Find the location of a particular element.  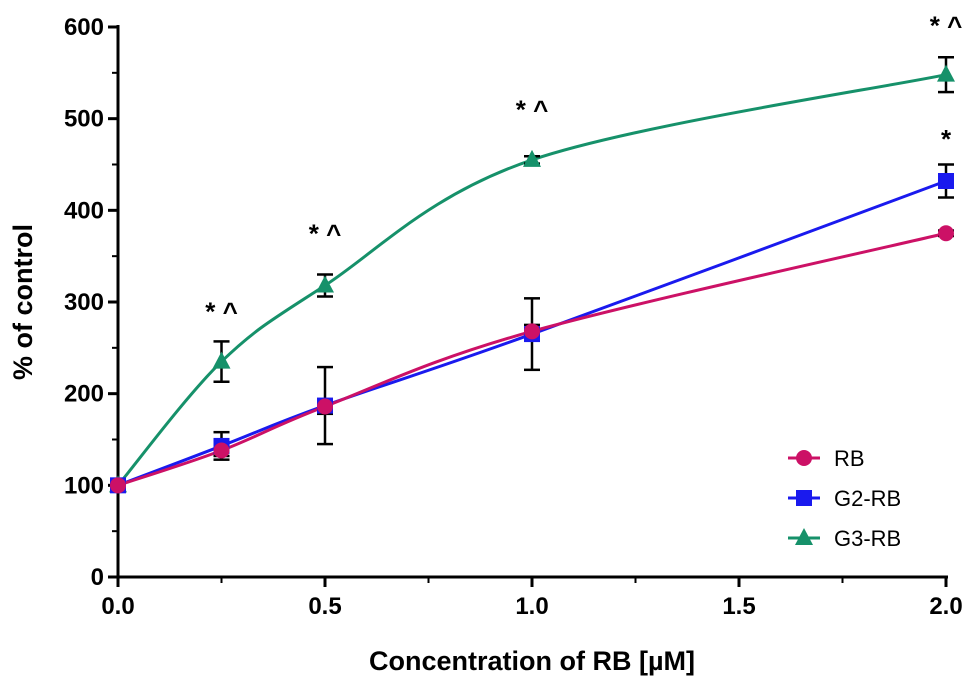

legend-marker-g2-rb is located at coordinates (804, 498).